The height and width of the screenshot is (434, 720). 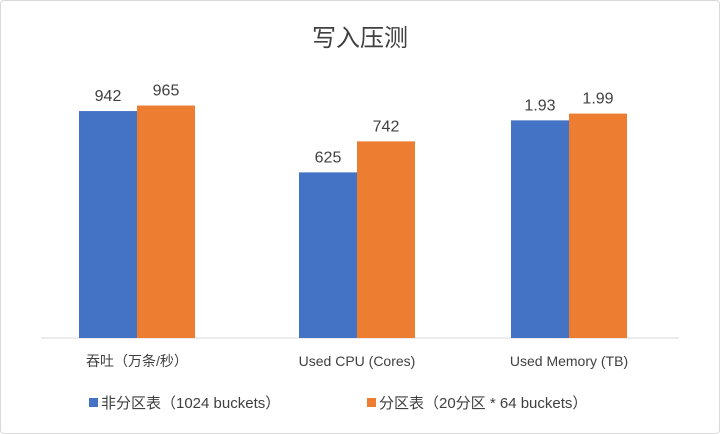 What do you see at coordinates (108, 96) in the screenshot?
I see `data-label-series-a-cat-1: 942` at bounding box center [108, 96].